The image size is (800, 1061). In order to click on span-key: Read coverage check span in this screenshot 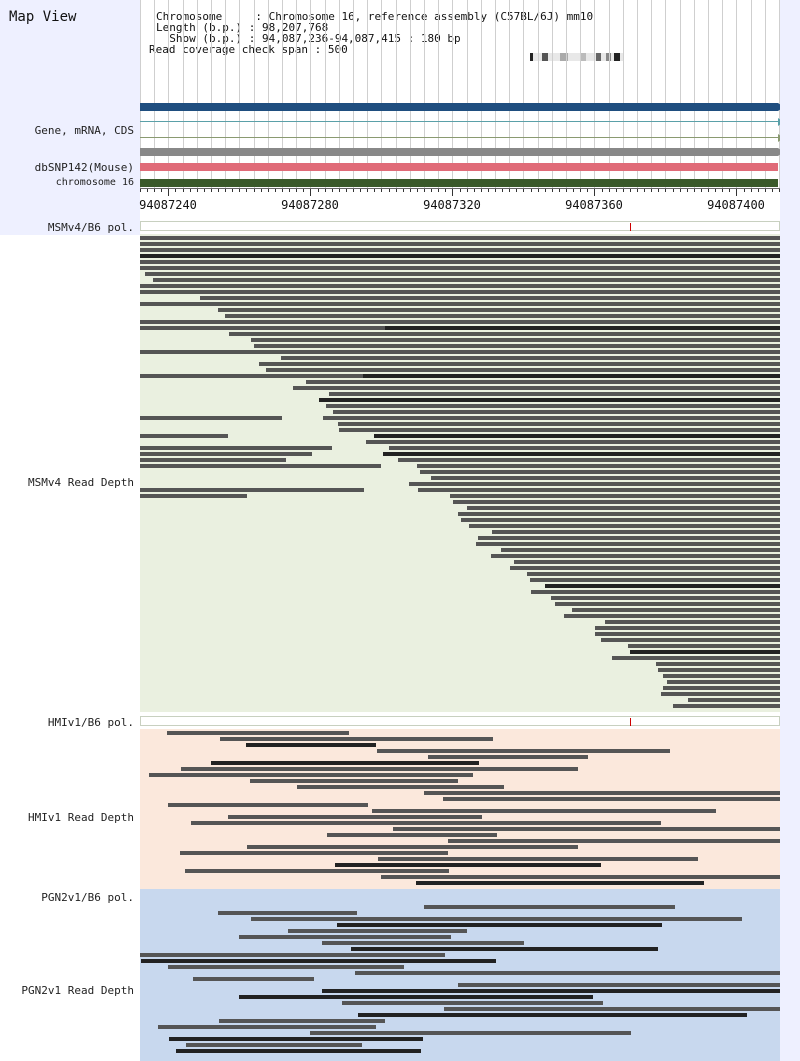, I will do `click(228, 49)`.